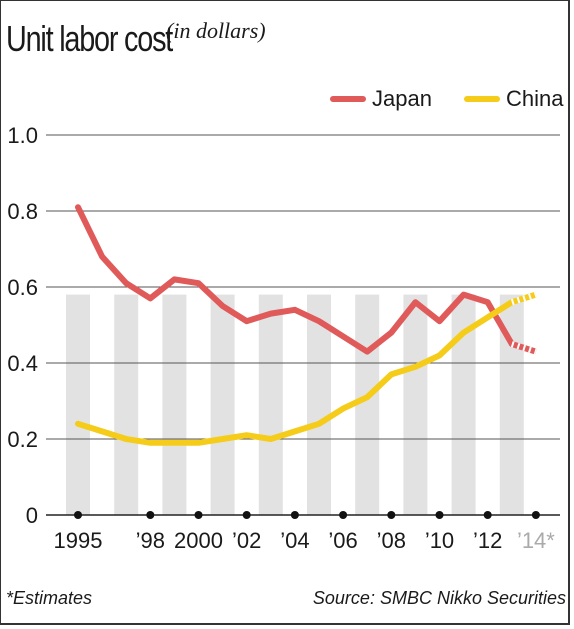 This screenshot has width=574, height=629. I want to click on x-tick-label: ’98, so click(150, 540).